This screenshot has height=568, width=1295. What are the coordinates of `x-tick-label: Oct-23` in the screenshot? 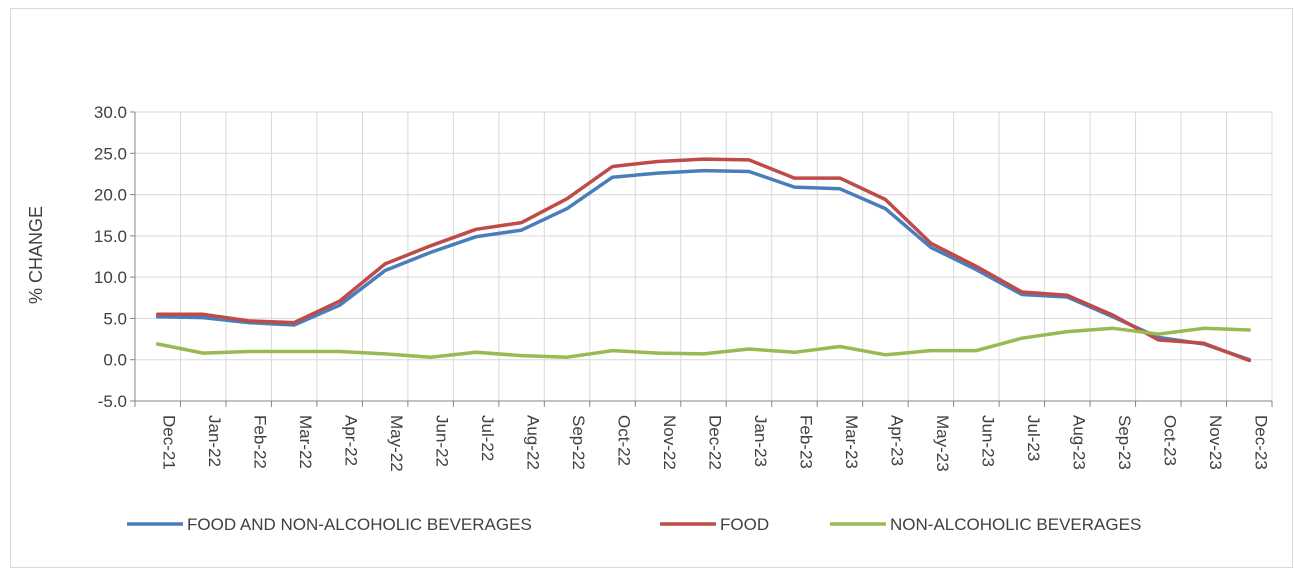 It's located at (1169, 440).